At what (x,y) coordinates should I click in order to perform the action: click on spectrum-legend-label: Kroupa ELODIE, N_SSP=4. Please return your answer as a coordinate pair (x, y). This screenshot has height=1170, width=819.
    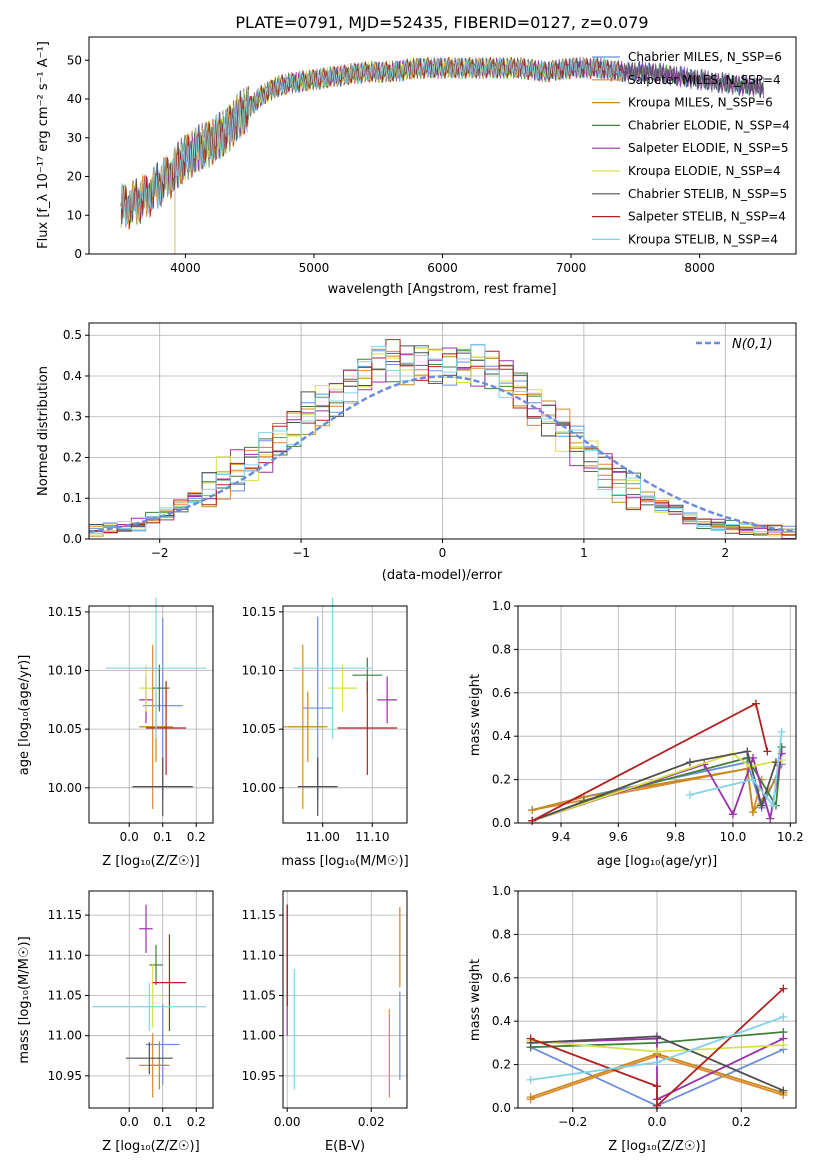
    Looking at the image, I should click on (704, 171).